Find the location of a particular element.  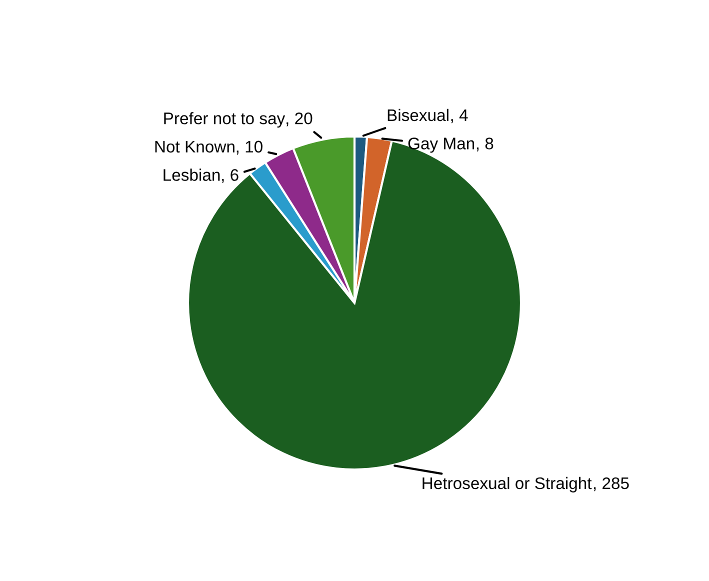

data-label: , 285 is located at coordinates (611, 484).